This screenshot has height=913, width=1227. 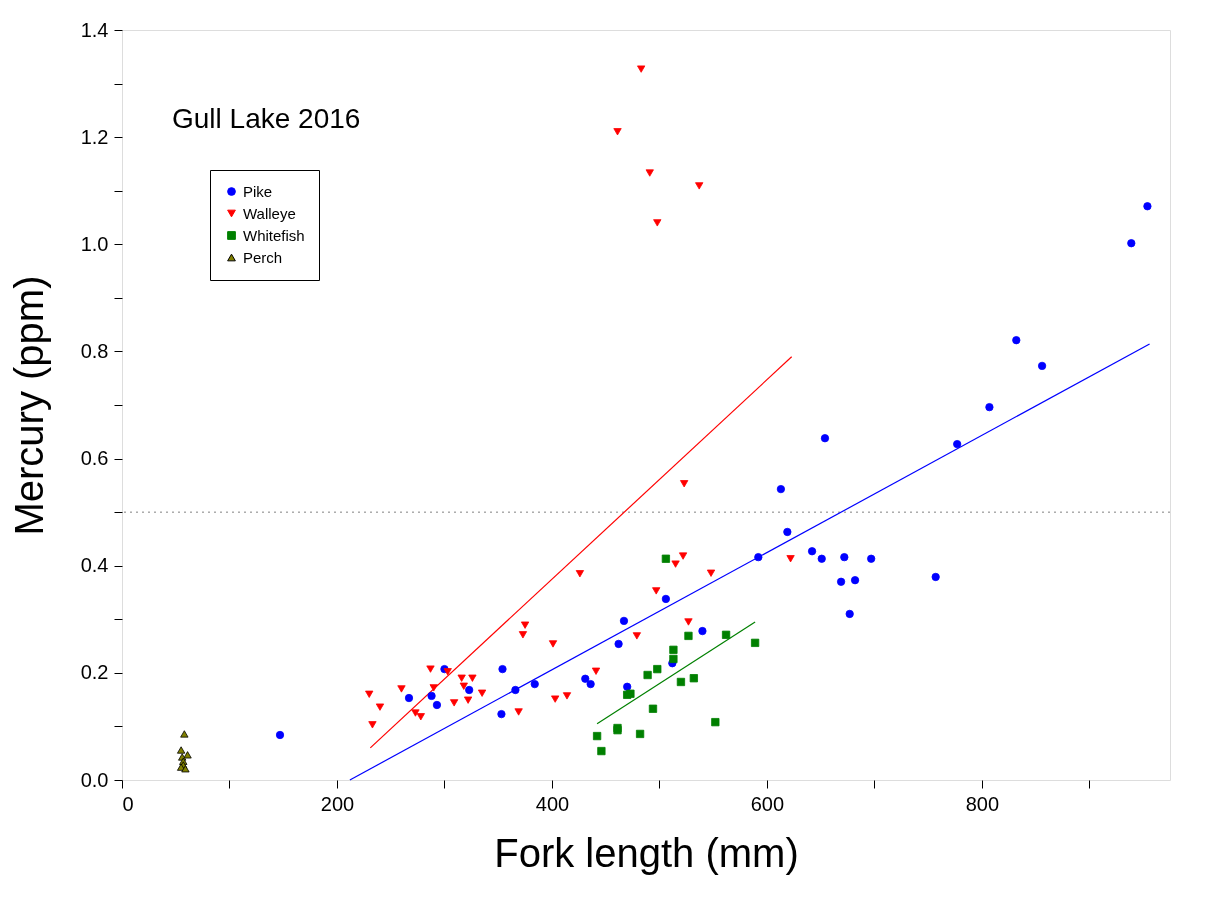 I want to click on y-tick-label: 0.0, so click(x=94, y=779).